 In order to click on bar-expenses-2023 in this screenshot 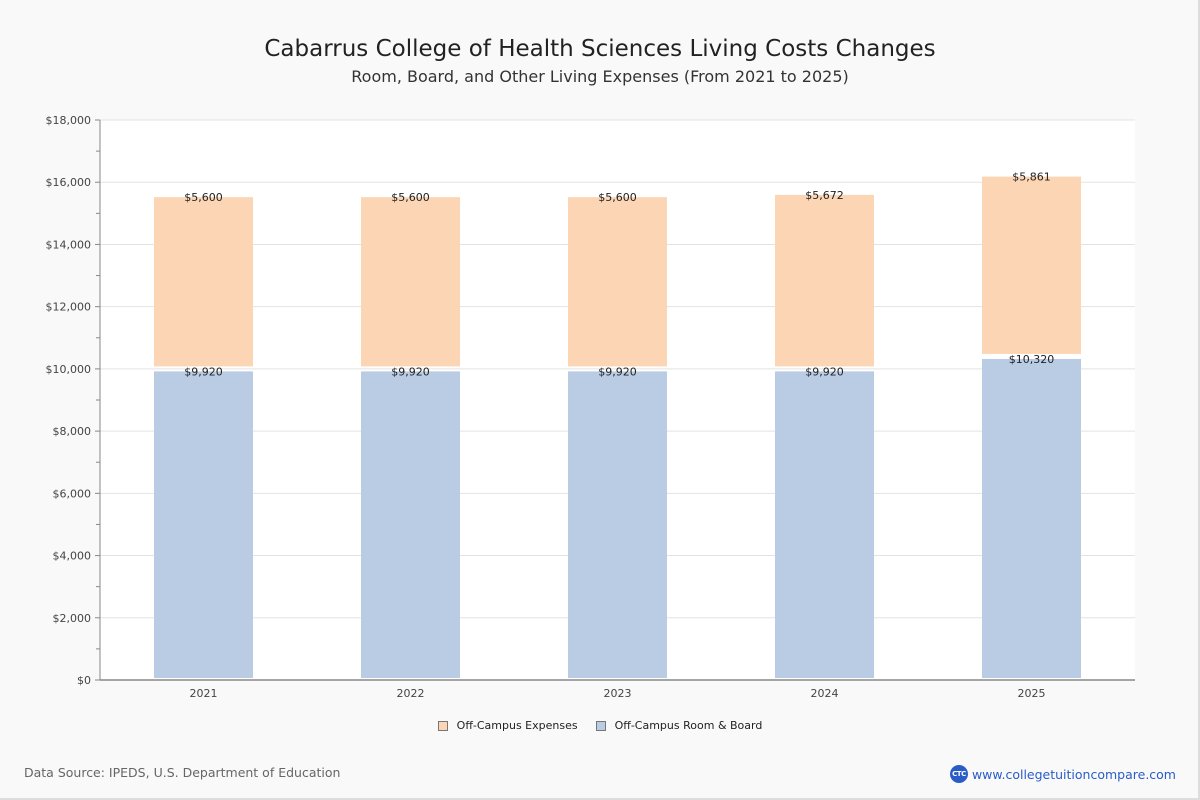, I will do `click(617, 282)`.